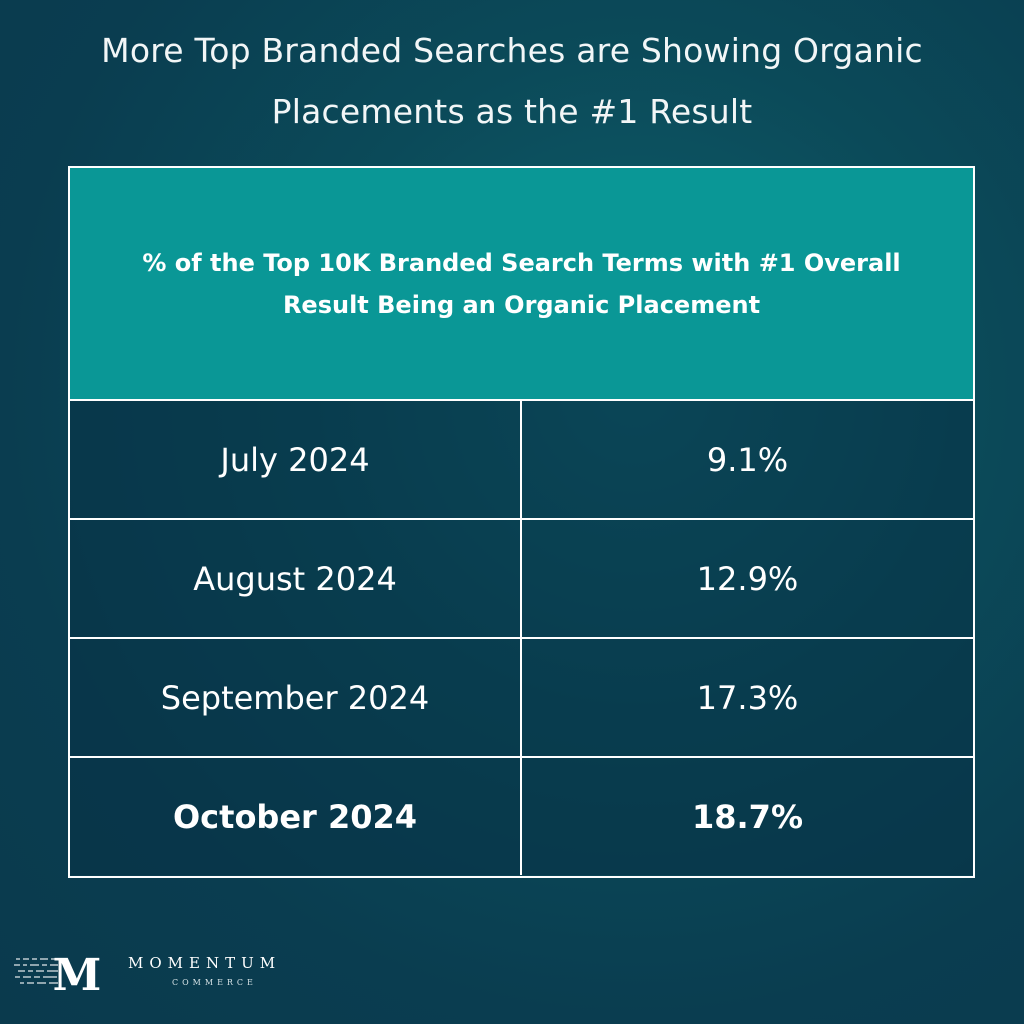  What do you see at coordinates (747, 697) in the screenshot?
I see `value-cell: 17.3%` at bounding box center [747, 697].